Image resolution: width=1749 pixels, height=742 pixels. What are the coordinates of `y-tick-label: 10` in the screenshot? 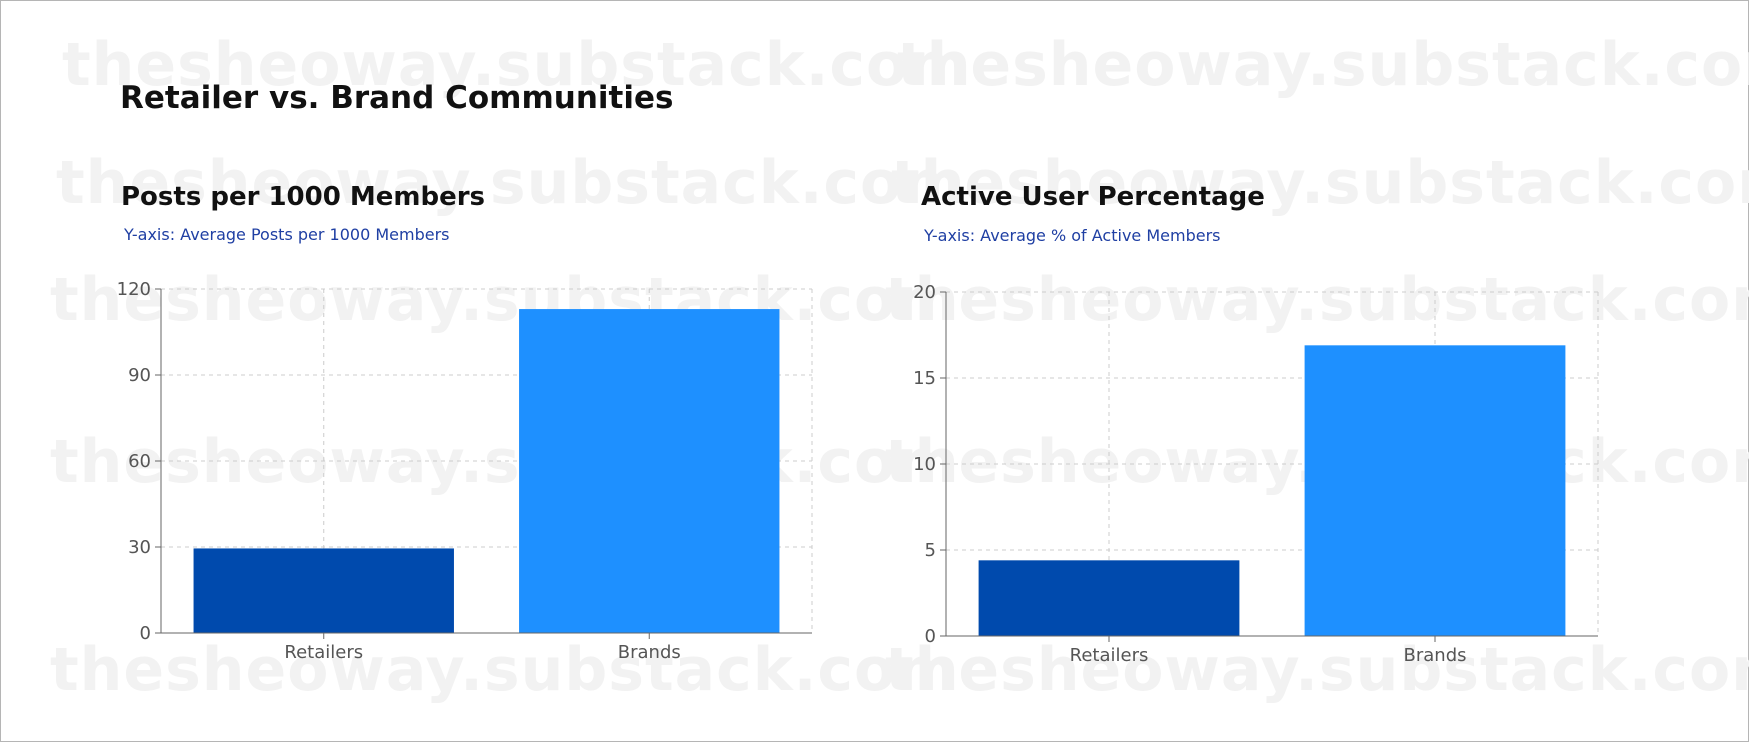 It's located at (924, 464).